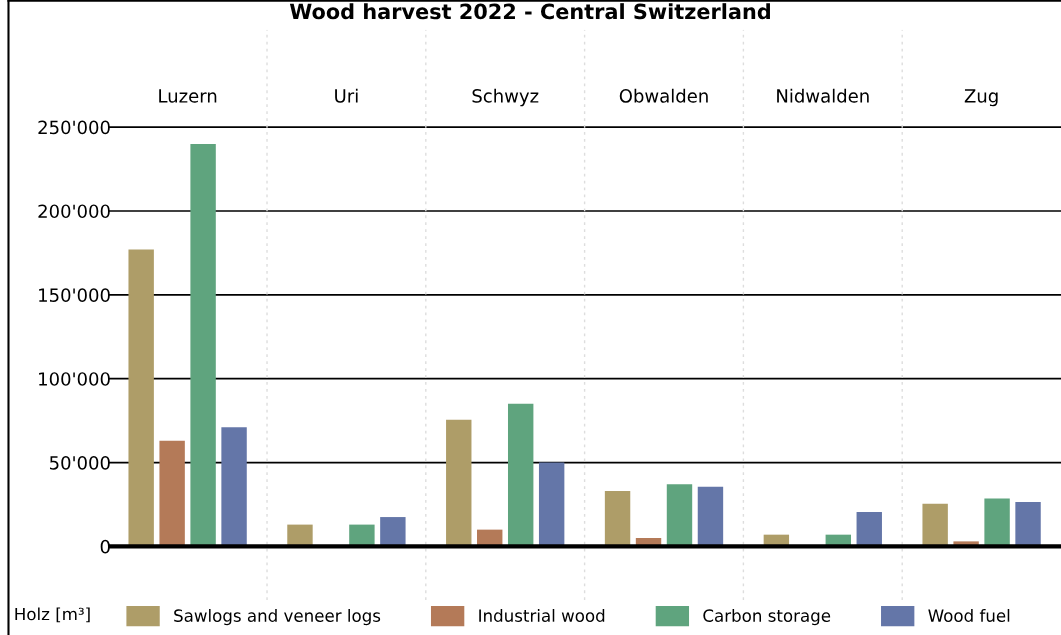 Image resolution: width=1061 pixels, height=635 pixels. Describe the element at coordinates (981, 98) in the screenshot. I see `x-tick-label: Zug` at that location.